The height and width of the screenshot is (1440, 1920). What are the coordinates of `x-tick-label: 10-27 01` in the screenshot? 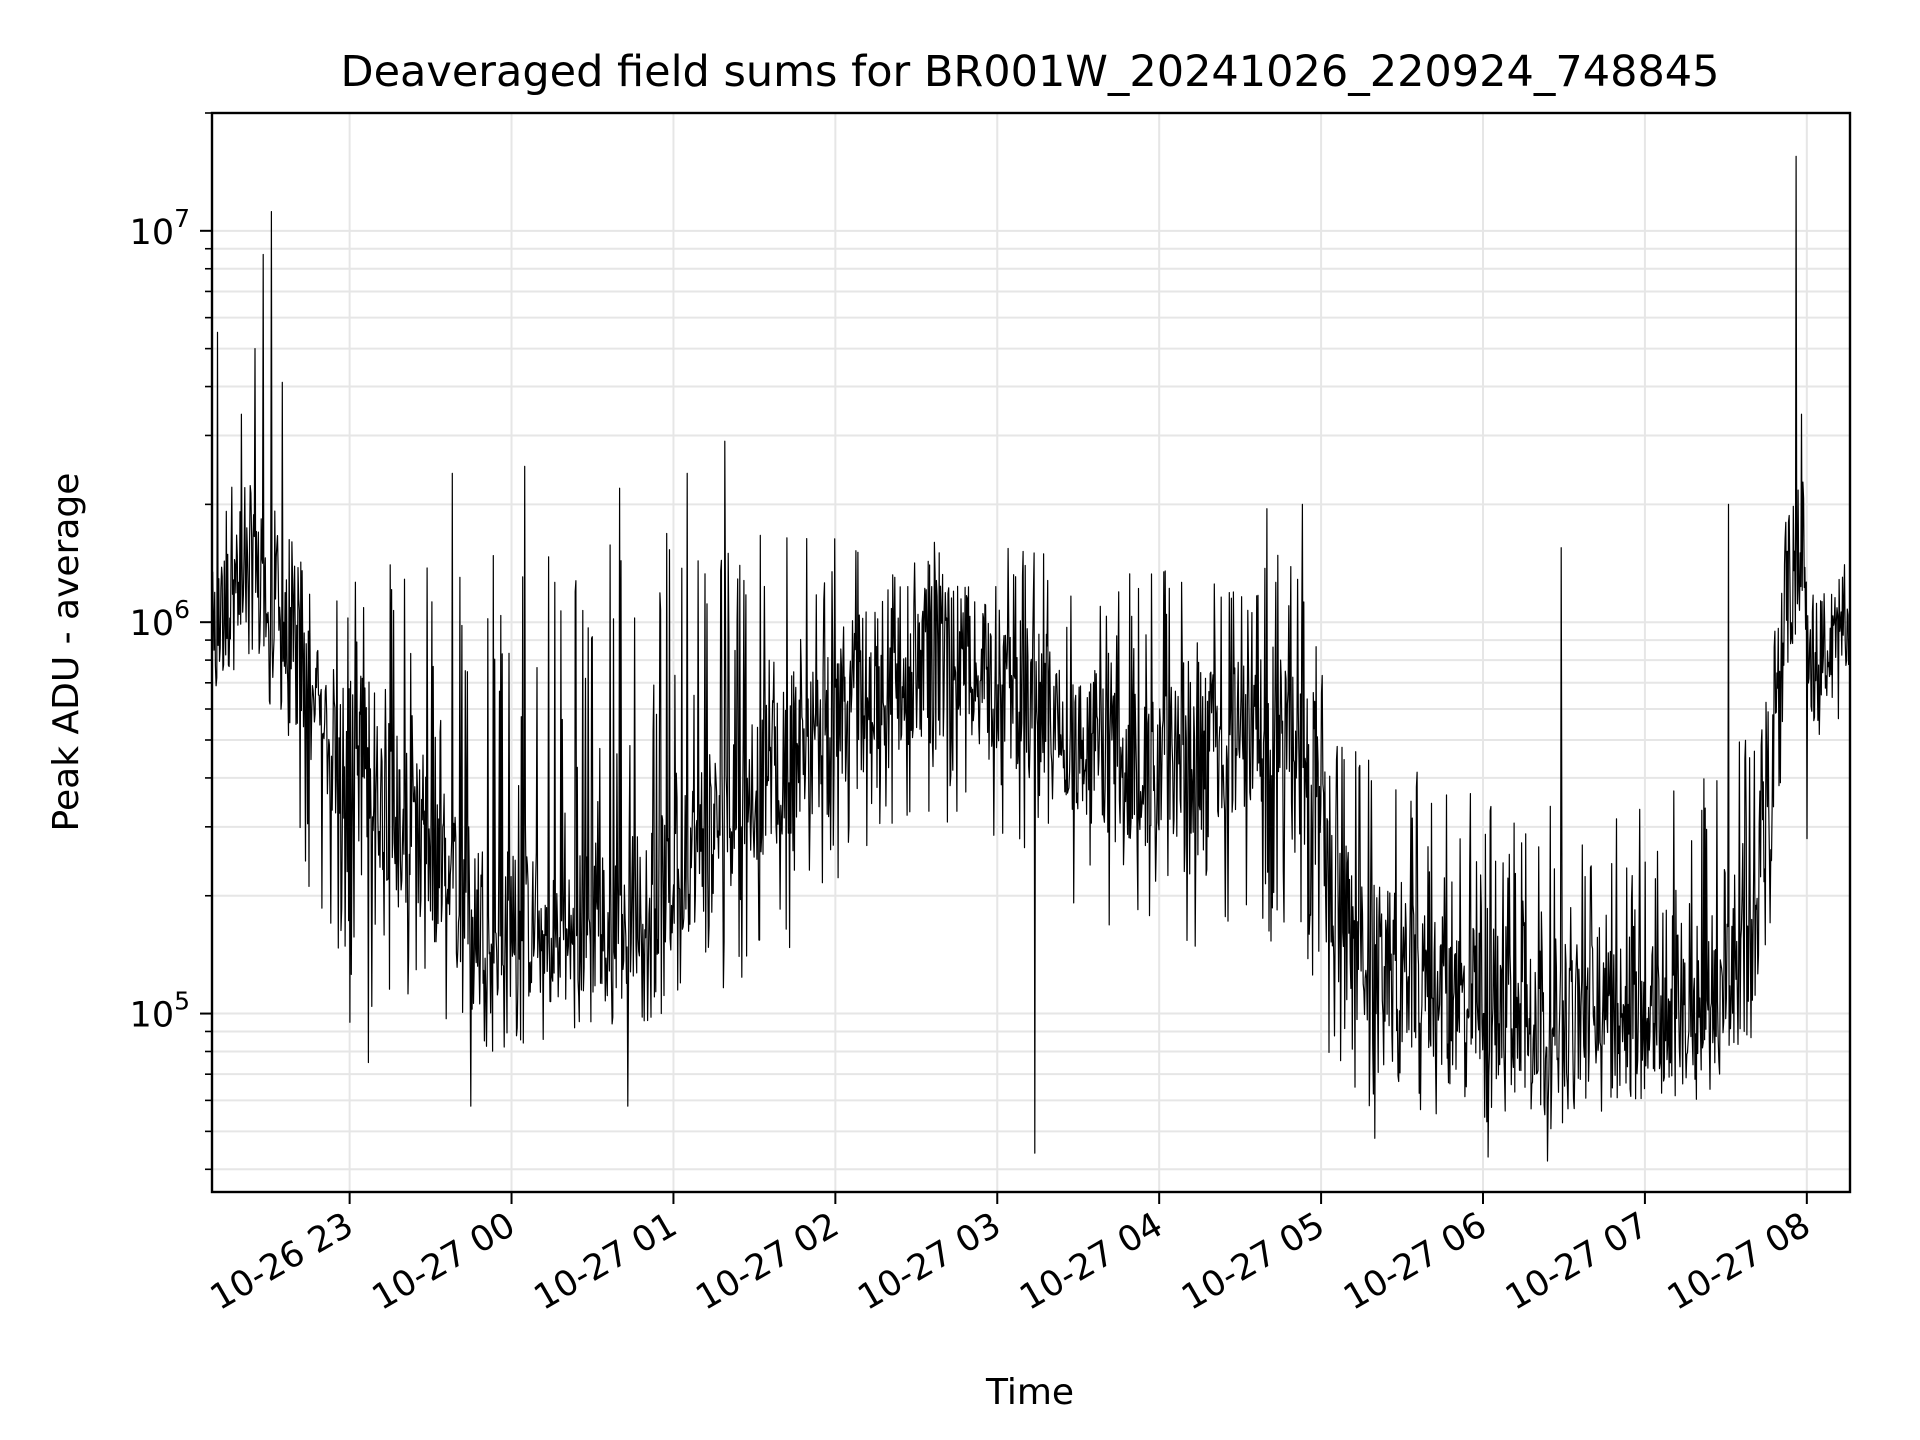 It's located at (606, 1261).